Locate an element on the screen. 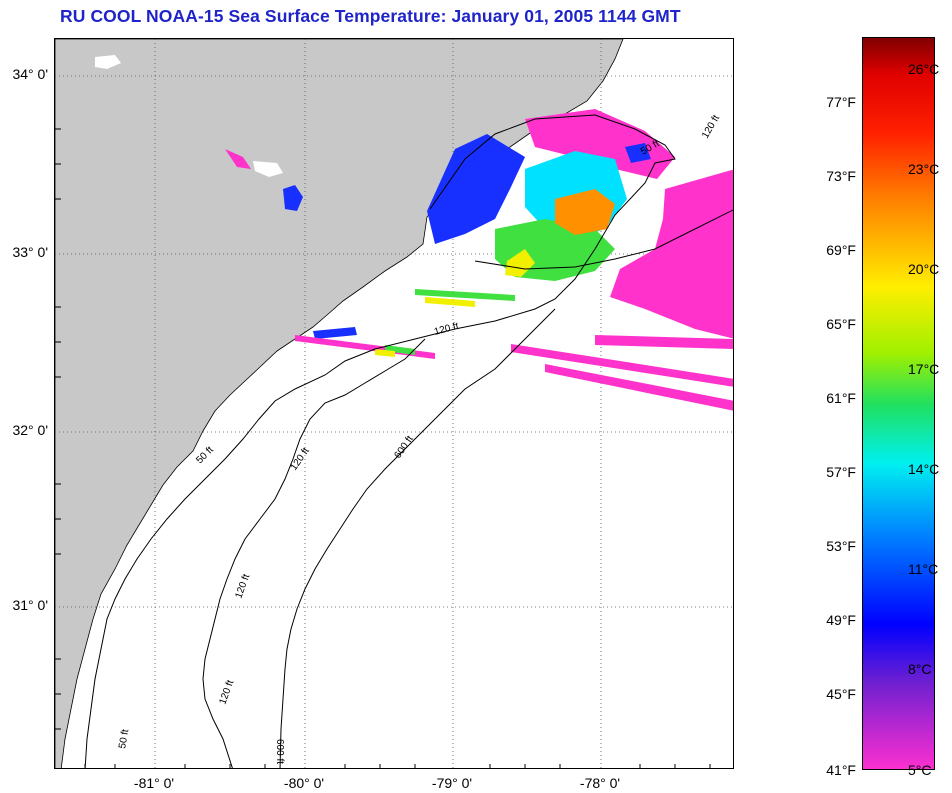  colorbar-fahrenheit-label: 45°F is located at coordinates (841, 694).